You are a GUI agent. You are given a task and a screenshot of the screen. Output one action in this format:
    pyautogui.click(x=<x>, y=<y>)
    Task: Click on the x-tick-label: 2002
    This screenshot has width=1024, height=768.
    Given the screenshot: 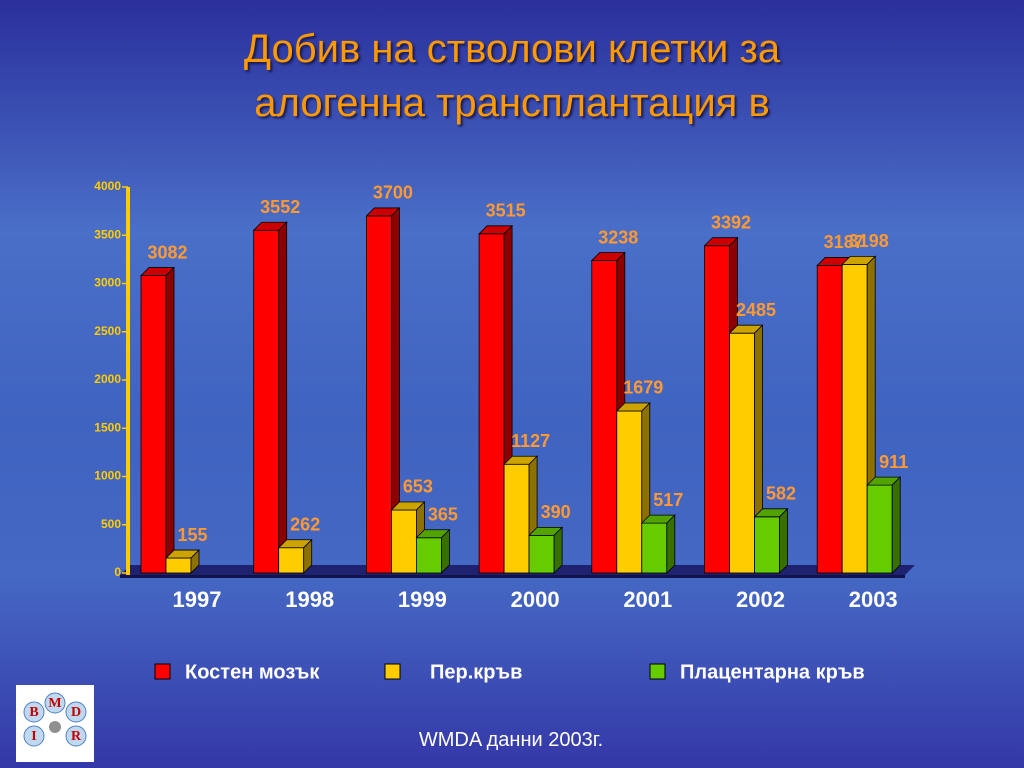 What is the action you would take?
    pyautogui.click(x=760, y=599)
    